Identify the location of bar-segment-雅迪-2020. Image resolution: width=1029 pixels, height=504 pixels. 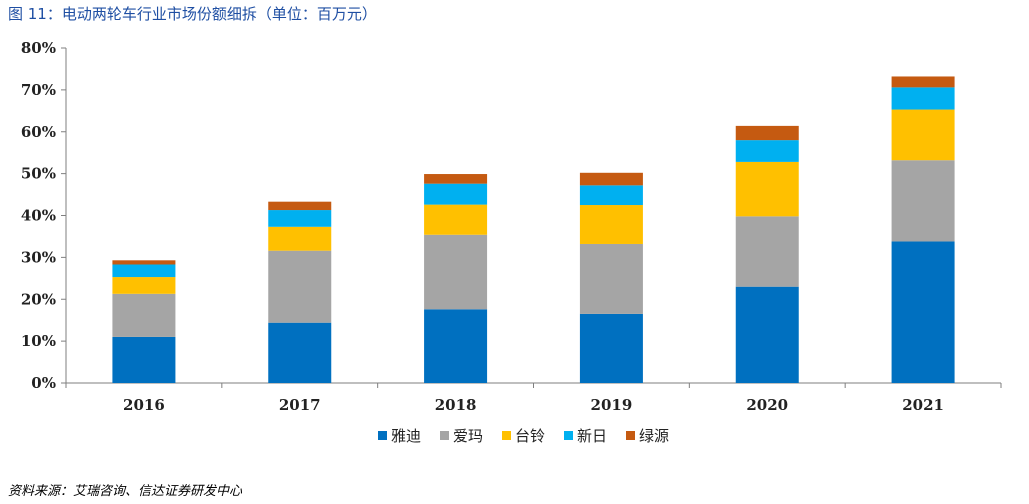
(767, 334).